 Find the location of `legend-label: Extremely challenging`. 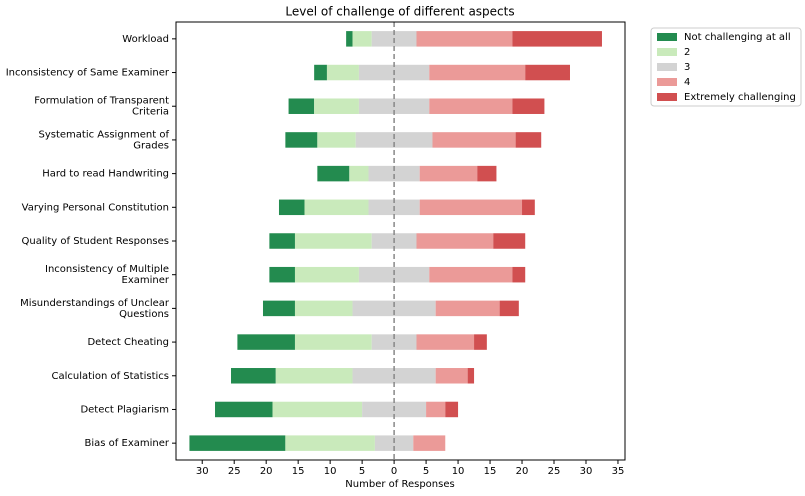

legend-label: Extremely challenging is located at coordinates (740, 97).